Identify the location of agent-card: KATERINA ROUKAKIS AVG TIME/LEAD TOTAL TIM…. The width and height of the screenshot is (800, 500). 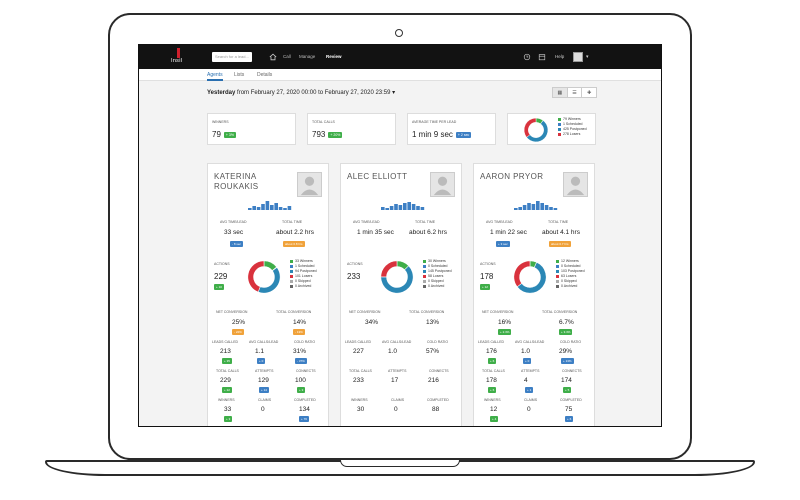
(268, 294).